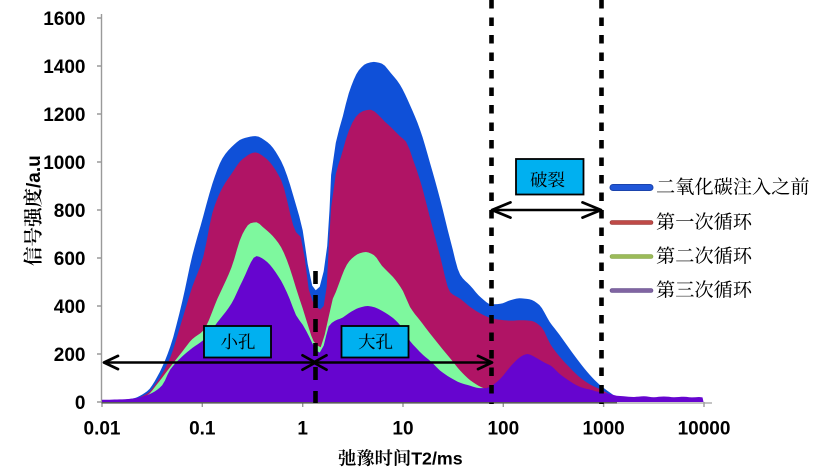 The width and height of the screenshot is (818, 474). What do you see at coordinates (64, 19) in the screenshot?
I see `svg-text: 1600` at bounding box center [64, 19].